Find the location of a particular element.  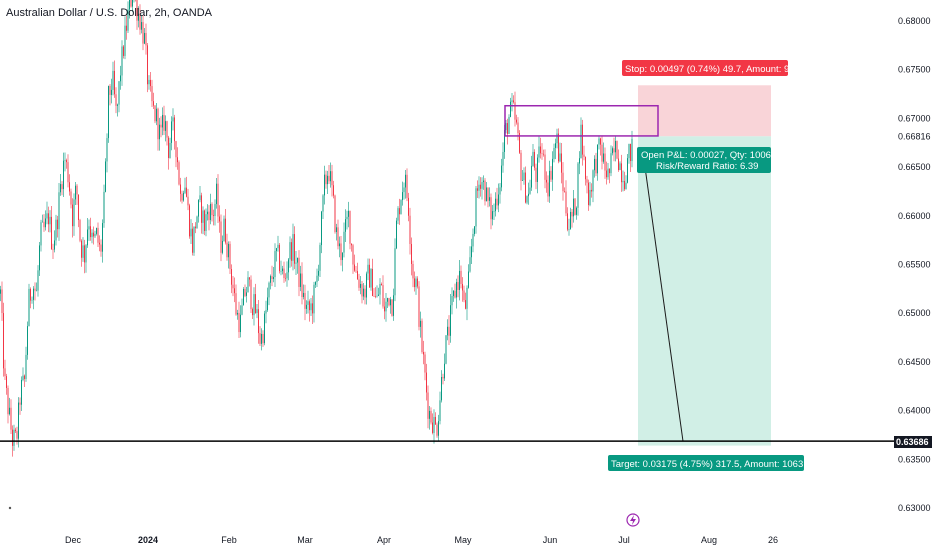

stop-zone is located at coordinates (704, 111).